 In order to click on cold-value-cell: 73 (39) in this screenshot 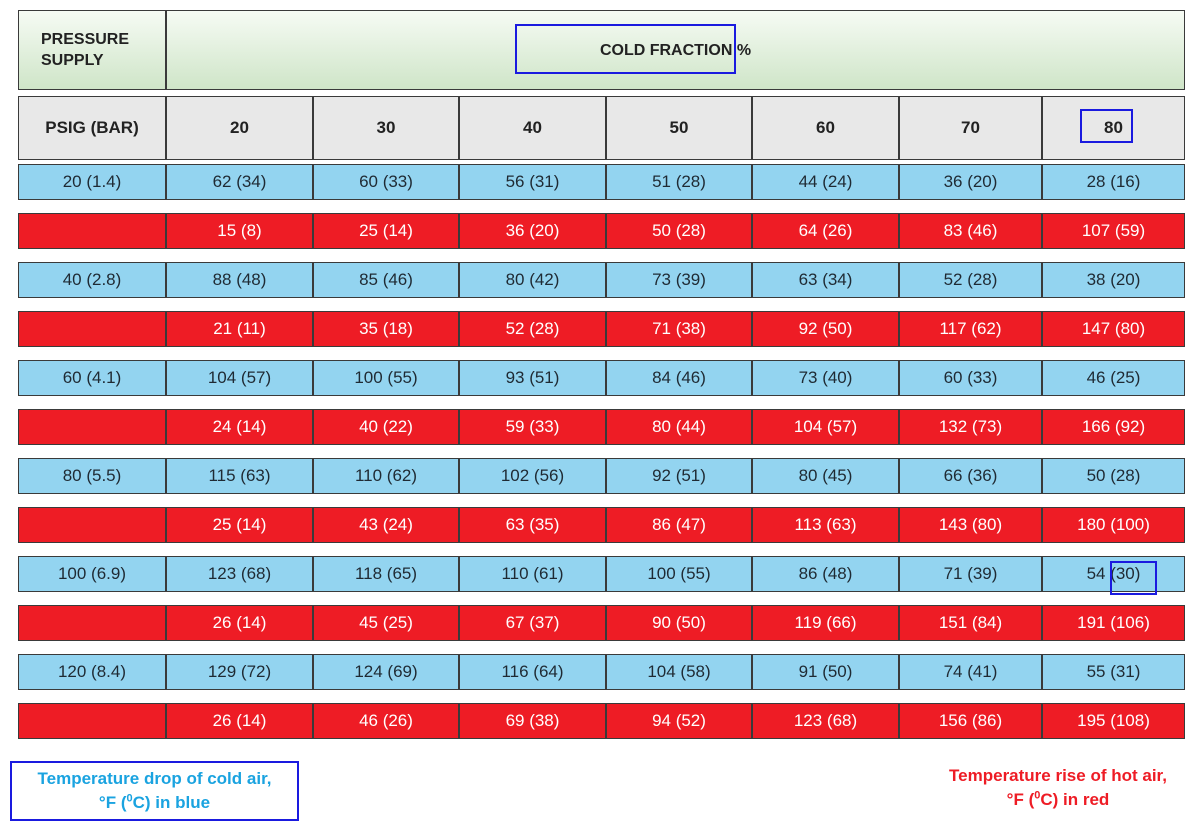, I will do `click(679, 280)`.